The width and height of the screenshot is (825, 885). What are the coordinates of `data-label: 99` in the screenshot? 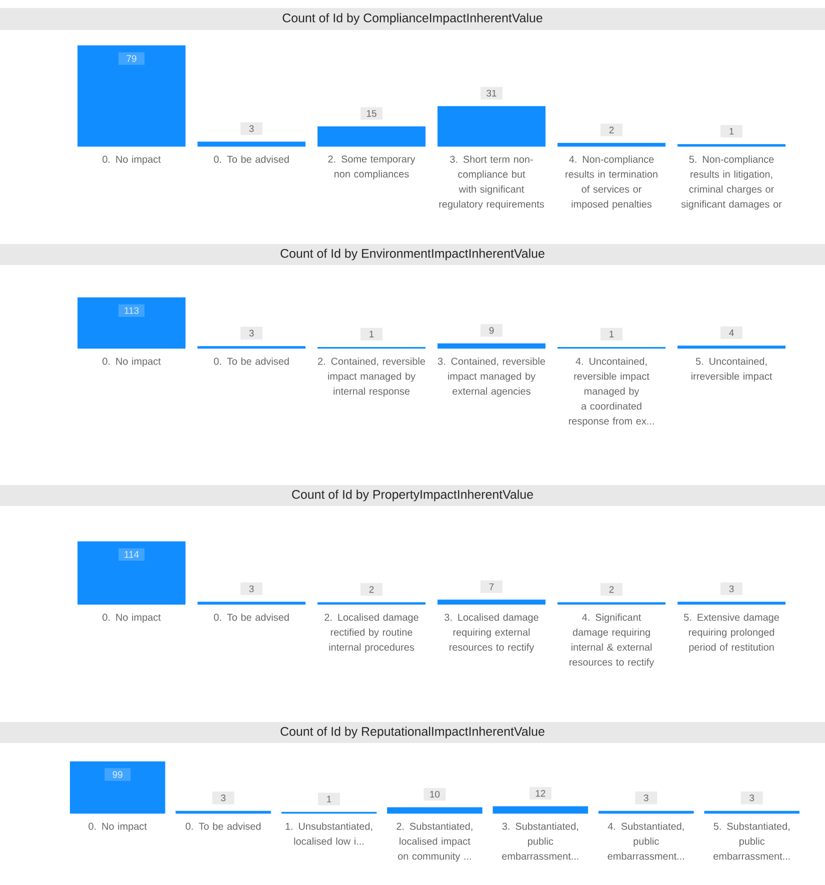 It's located at (117, 774).